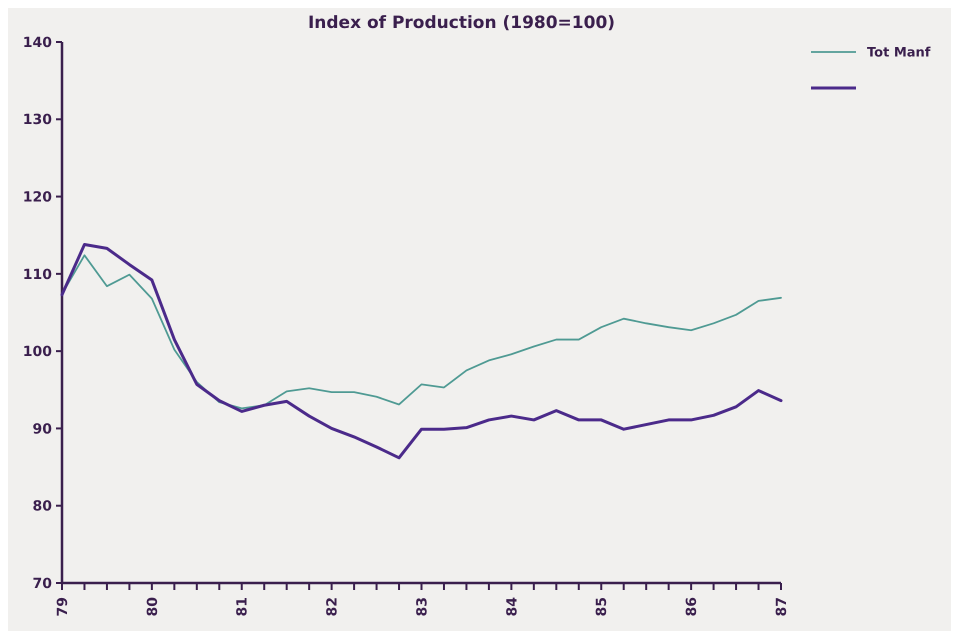 This screenshot has width=959, height=639. I want to click on x-tick-label: 79, so click(62, 606).